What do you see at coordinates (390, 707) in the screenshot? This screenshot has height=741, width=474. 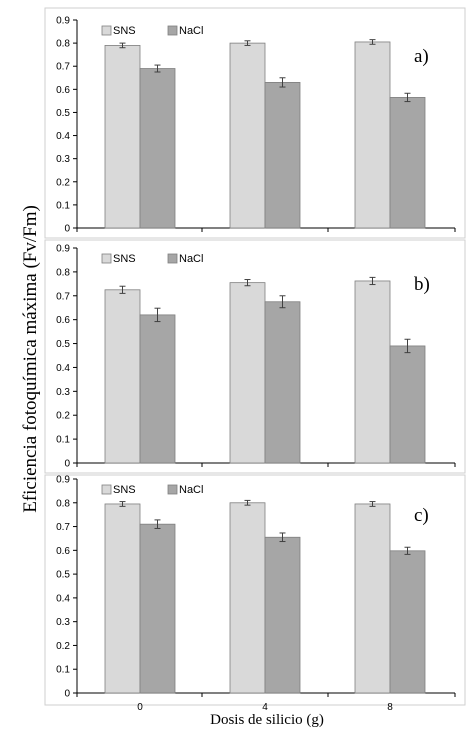 I see `x-tick-label: 8` at bounding box center [390, 707].